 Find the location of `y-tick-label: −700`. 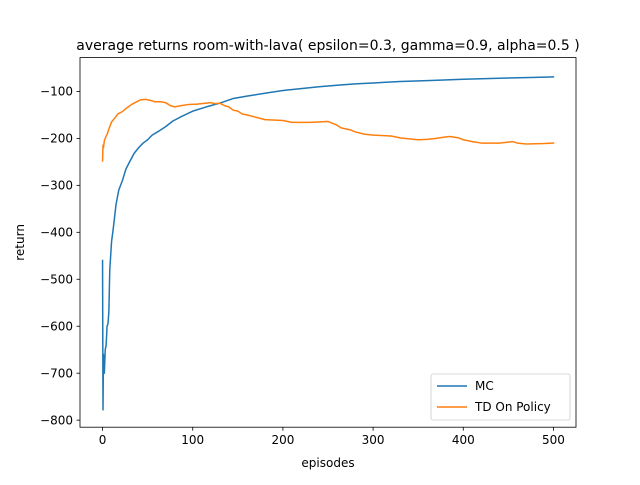

y-tick-label: −700 is located at coordinates (56, 373).